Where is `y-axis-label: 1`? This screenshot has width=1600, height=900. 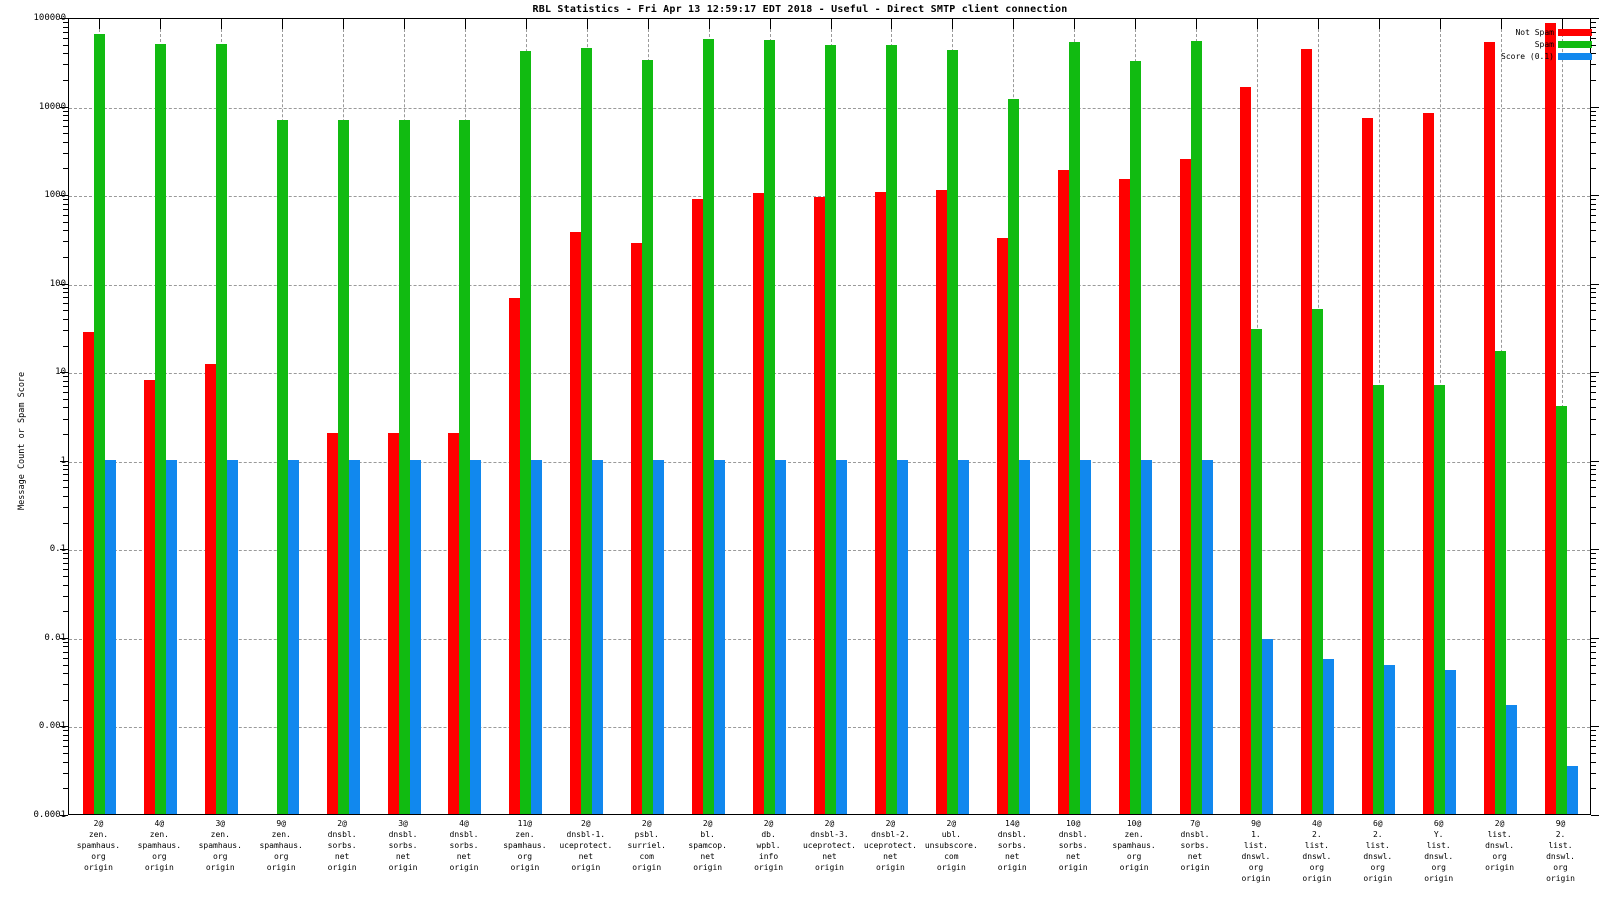
y-axis-label: 1 is located at coordinates (63, 460).